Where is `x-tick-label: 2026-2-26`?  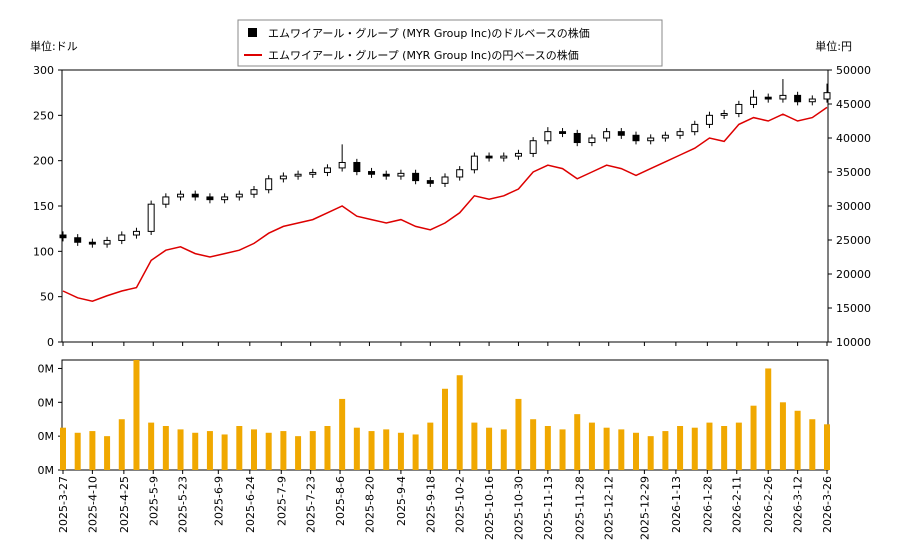
x-tick-label: 2026-2-26 is located at coordinates (768, 504).